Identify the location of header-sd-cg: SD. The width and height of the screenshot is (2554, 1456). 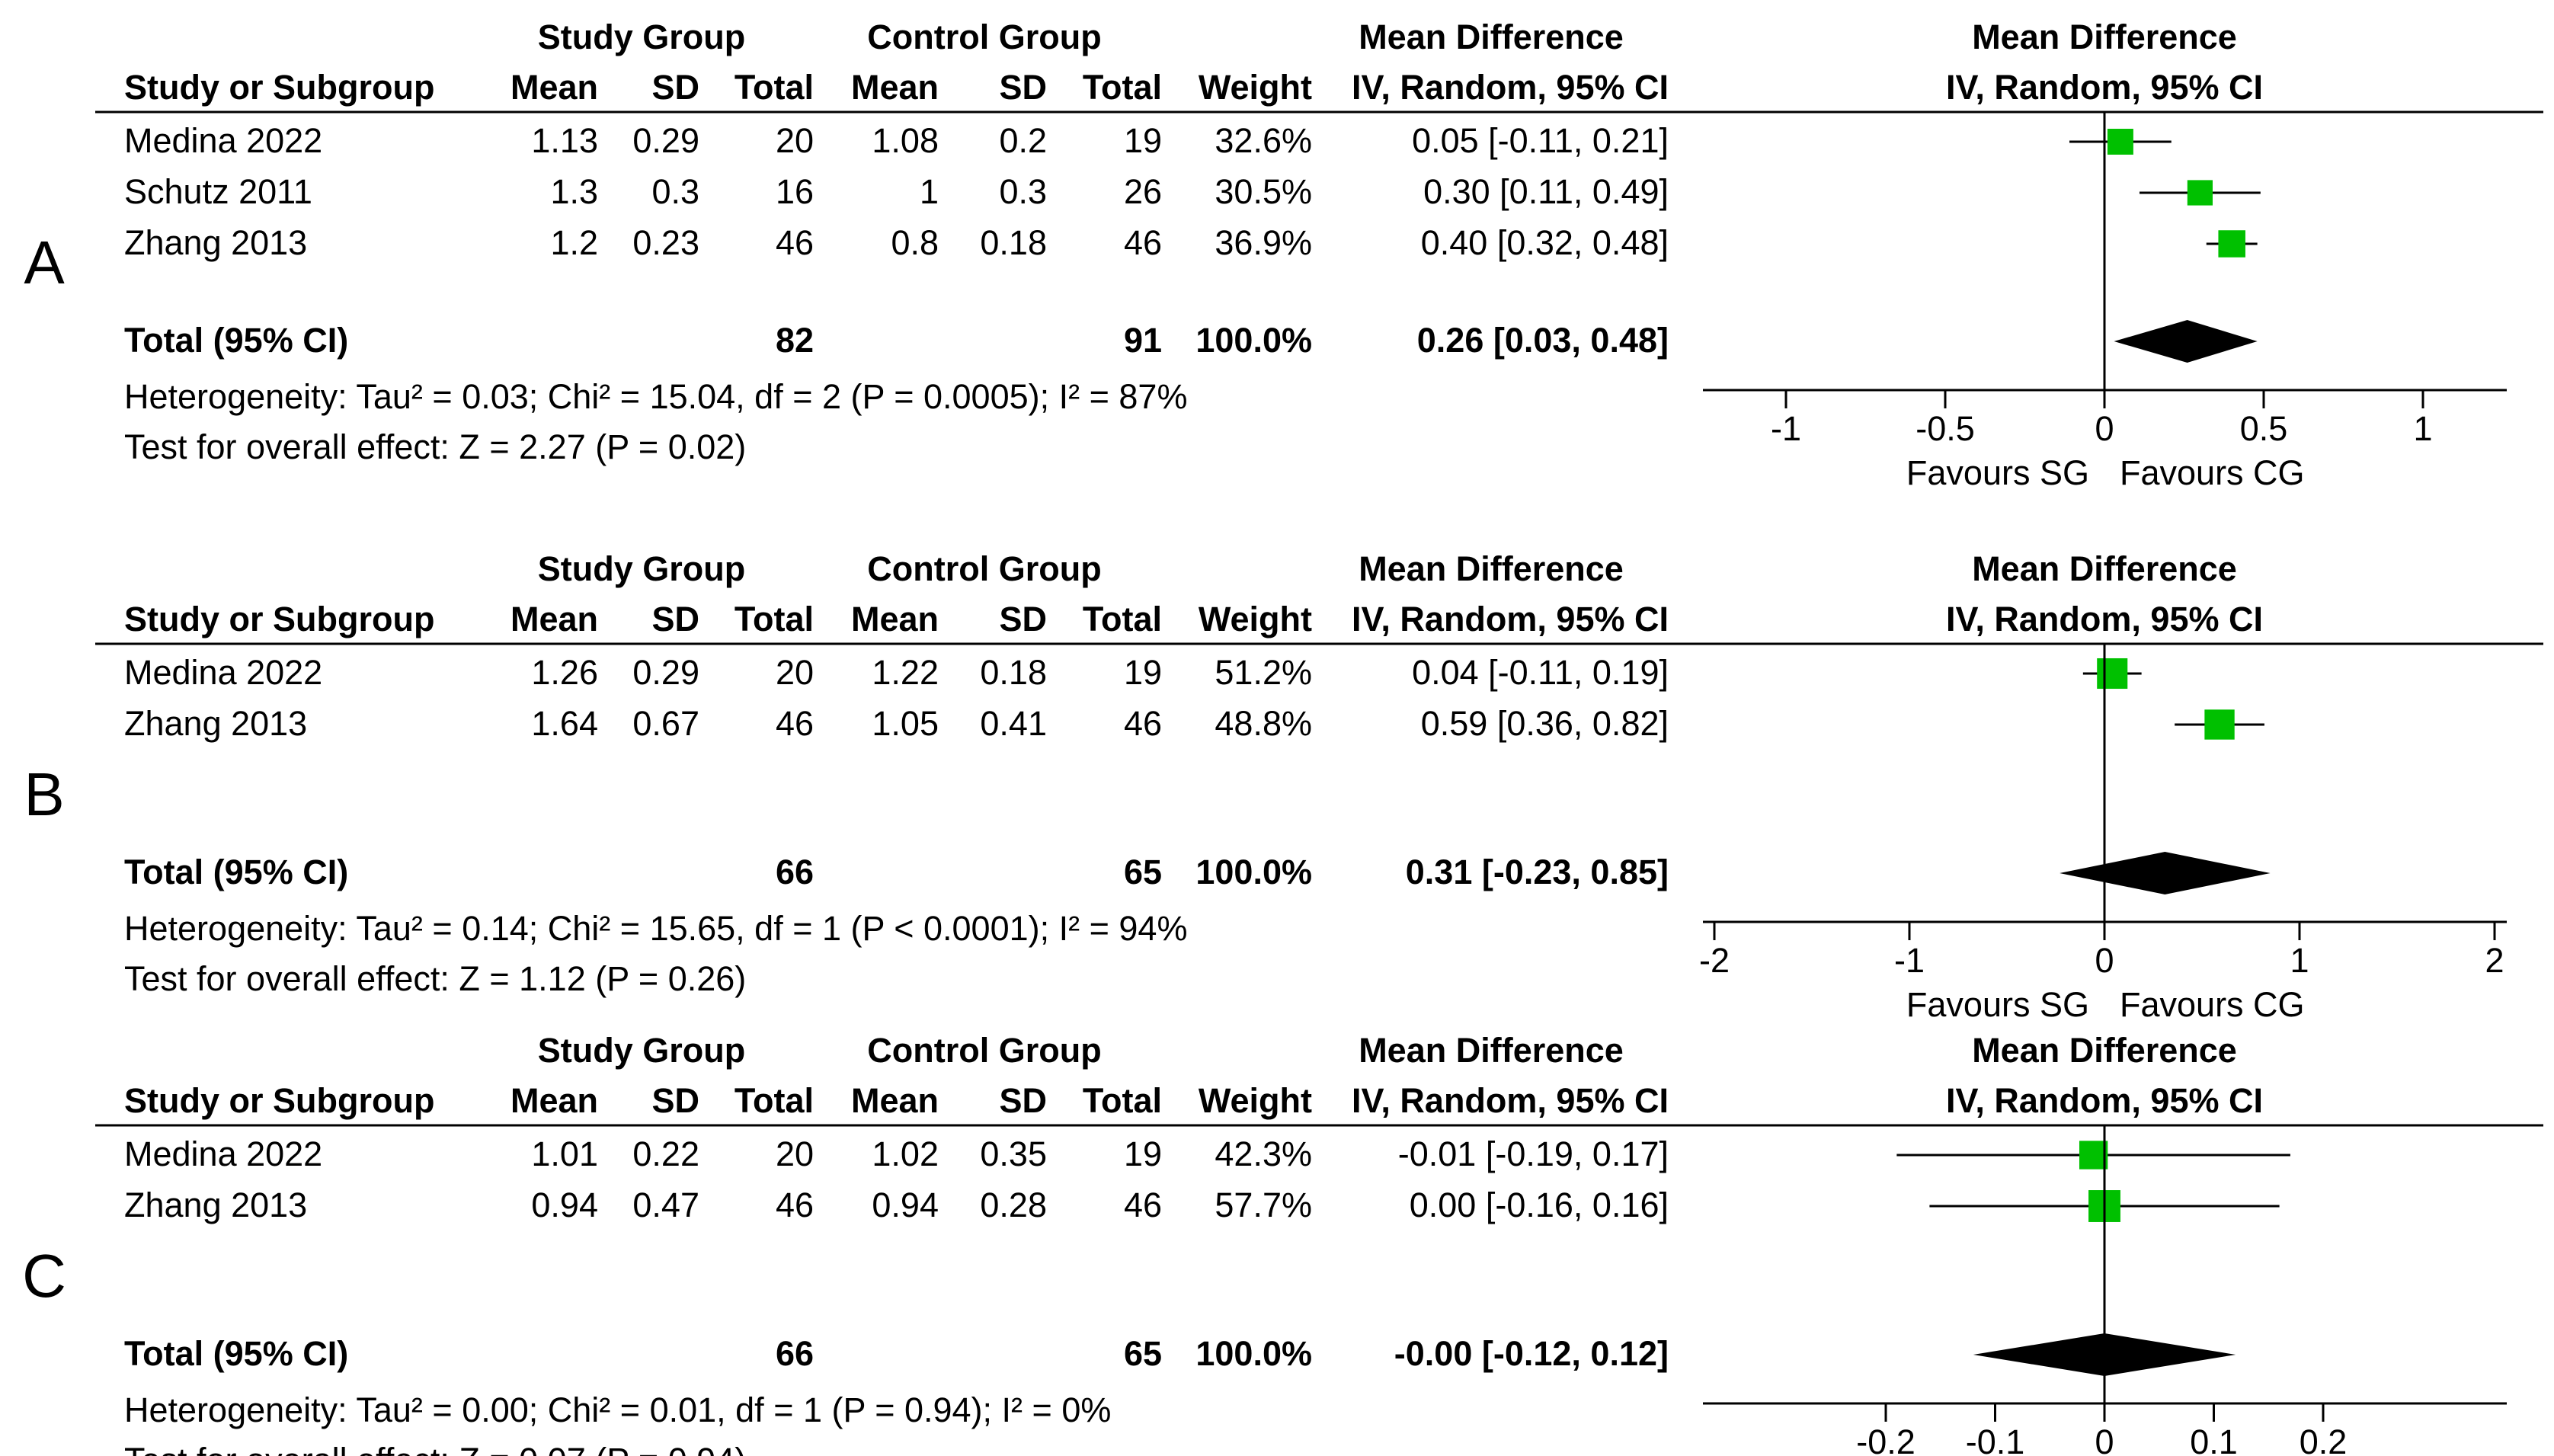
(1023, 87).